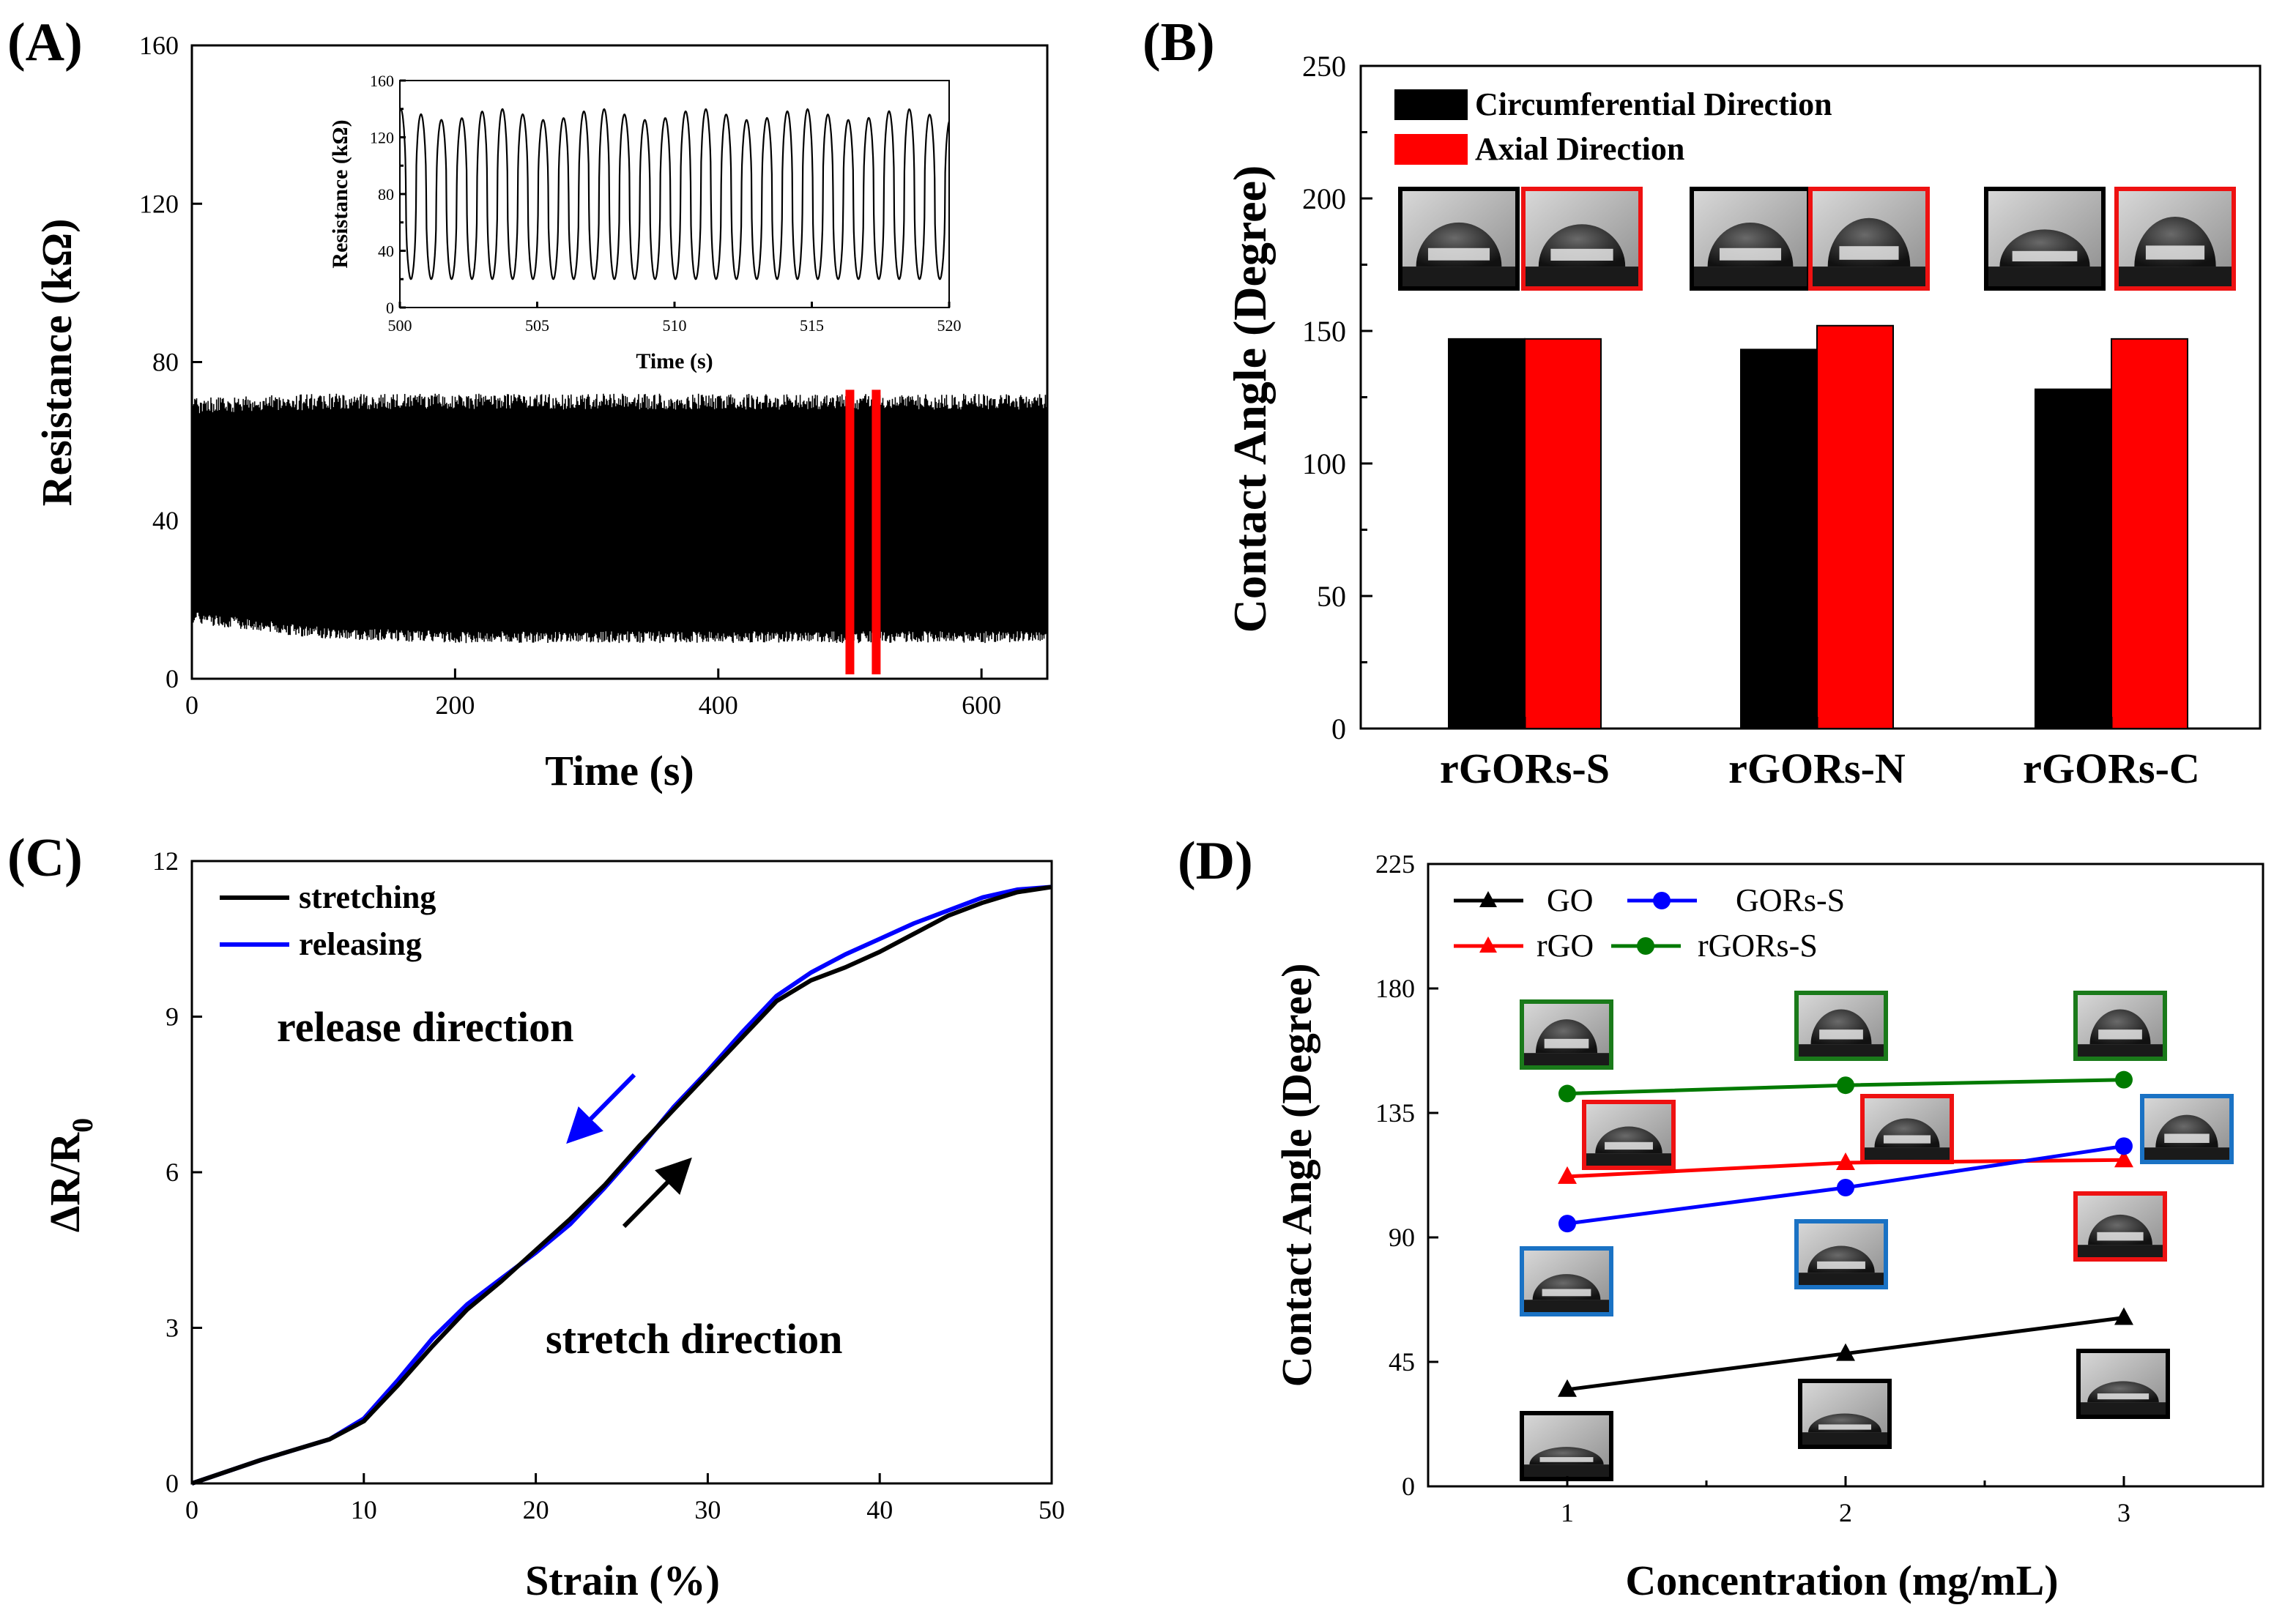 The width and height of the screenshot is (2274, 1624). What do you see at coordinates (675, 325) in the screenshot?
I see `x-tick-label: 510` at bounding box center [675, 325].